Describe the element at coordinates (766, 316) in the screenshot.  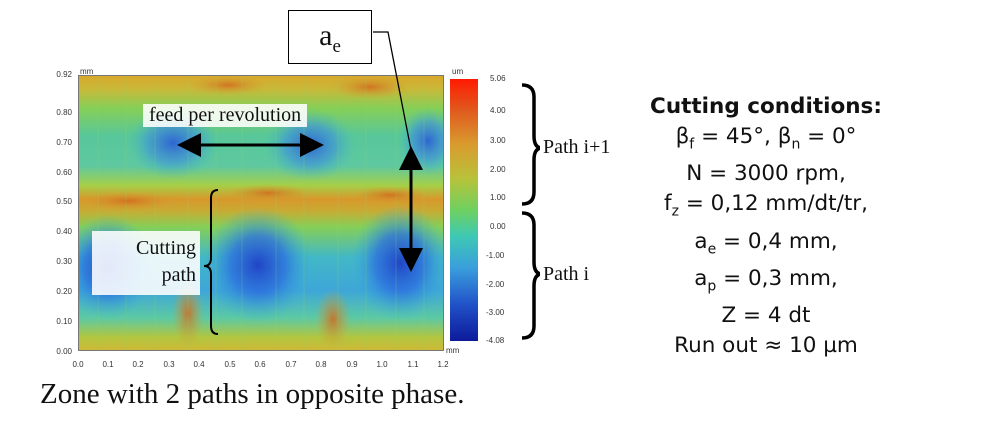
I see `conditions-teeth: Z = 4 dt` at that location.